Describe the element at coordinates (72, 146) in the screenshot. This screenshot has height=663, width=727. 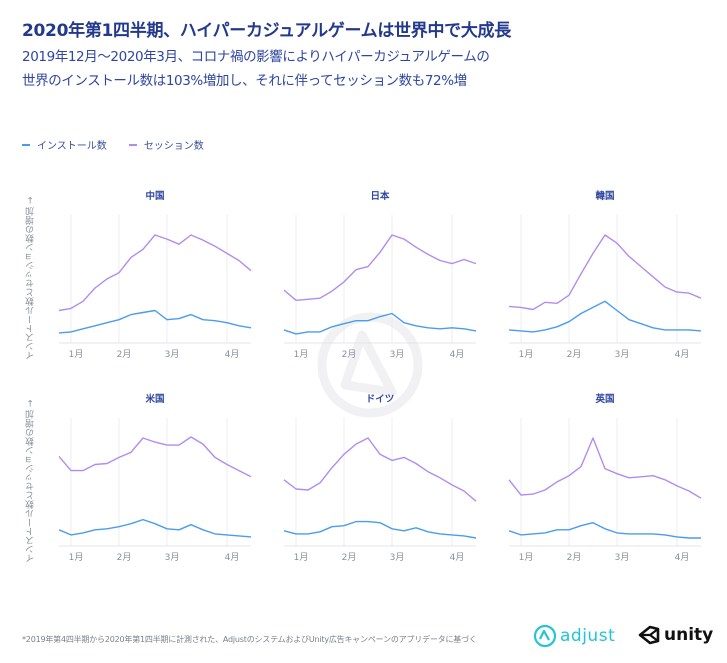
I see `legend-label-installs: インストール数` at that location.